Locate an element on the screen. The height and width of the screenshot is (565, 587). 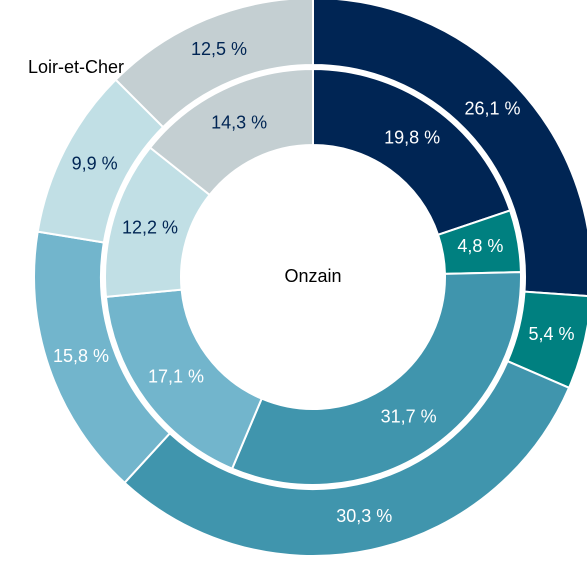
data-label: 31,7 % is located at coordinates (409, 416).